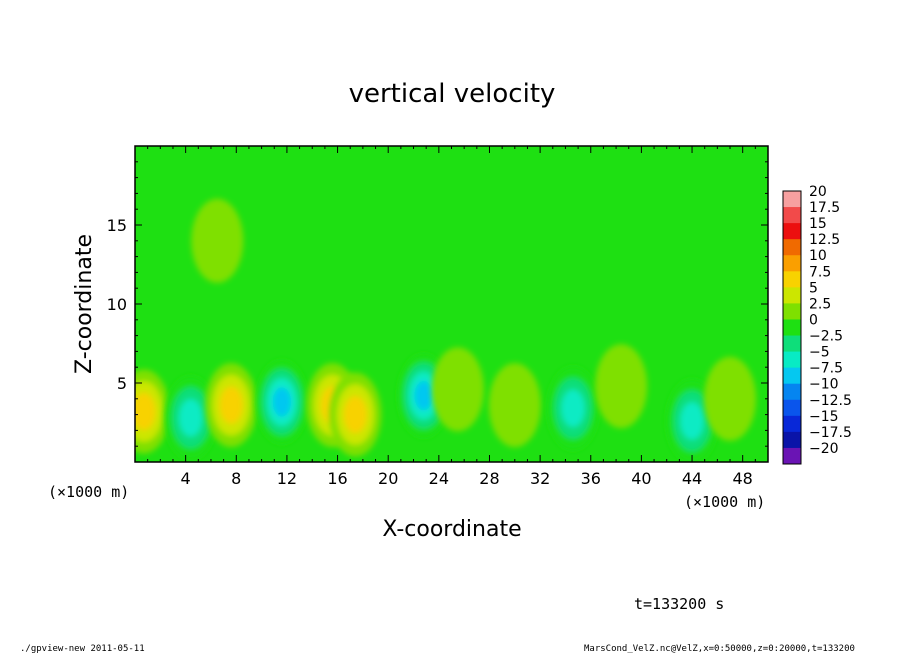 The image size is (904, 654). I want to click on x-tick-label: 44, so click(692, 478).